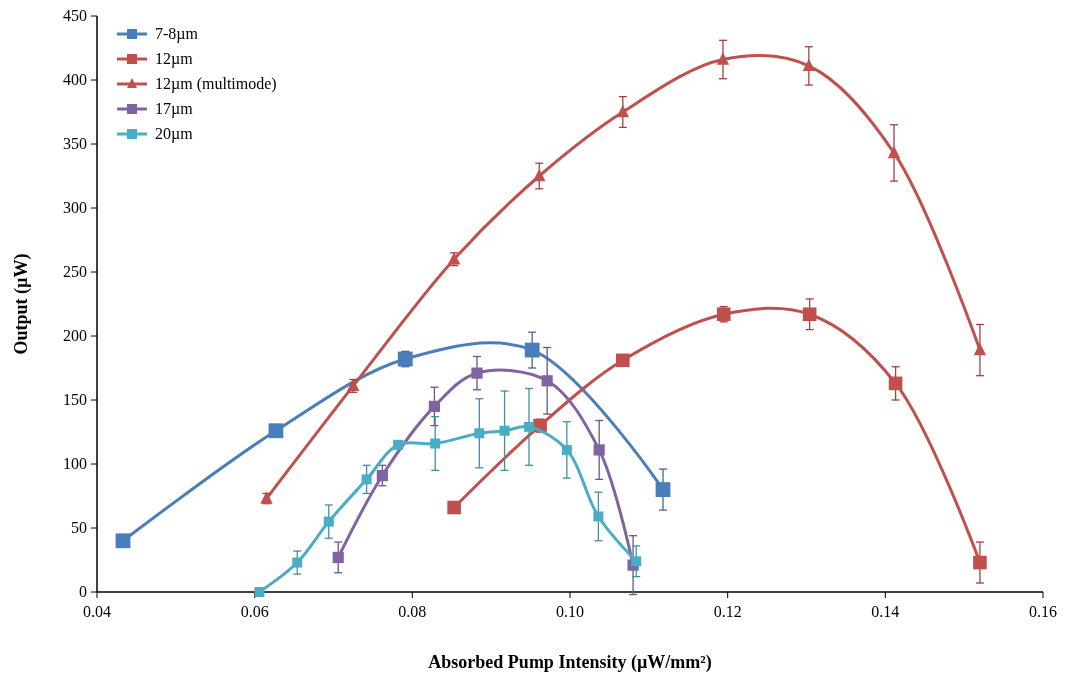 The height and width of the screenshot is (679, 1072). What do you see at coordinates (216, 84) in the screenshot?
I see `legend-label: 12µm (multimode)` at bounding box center [216, 84].